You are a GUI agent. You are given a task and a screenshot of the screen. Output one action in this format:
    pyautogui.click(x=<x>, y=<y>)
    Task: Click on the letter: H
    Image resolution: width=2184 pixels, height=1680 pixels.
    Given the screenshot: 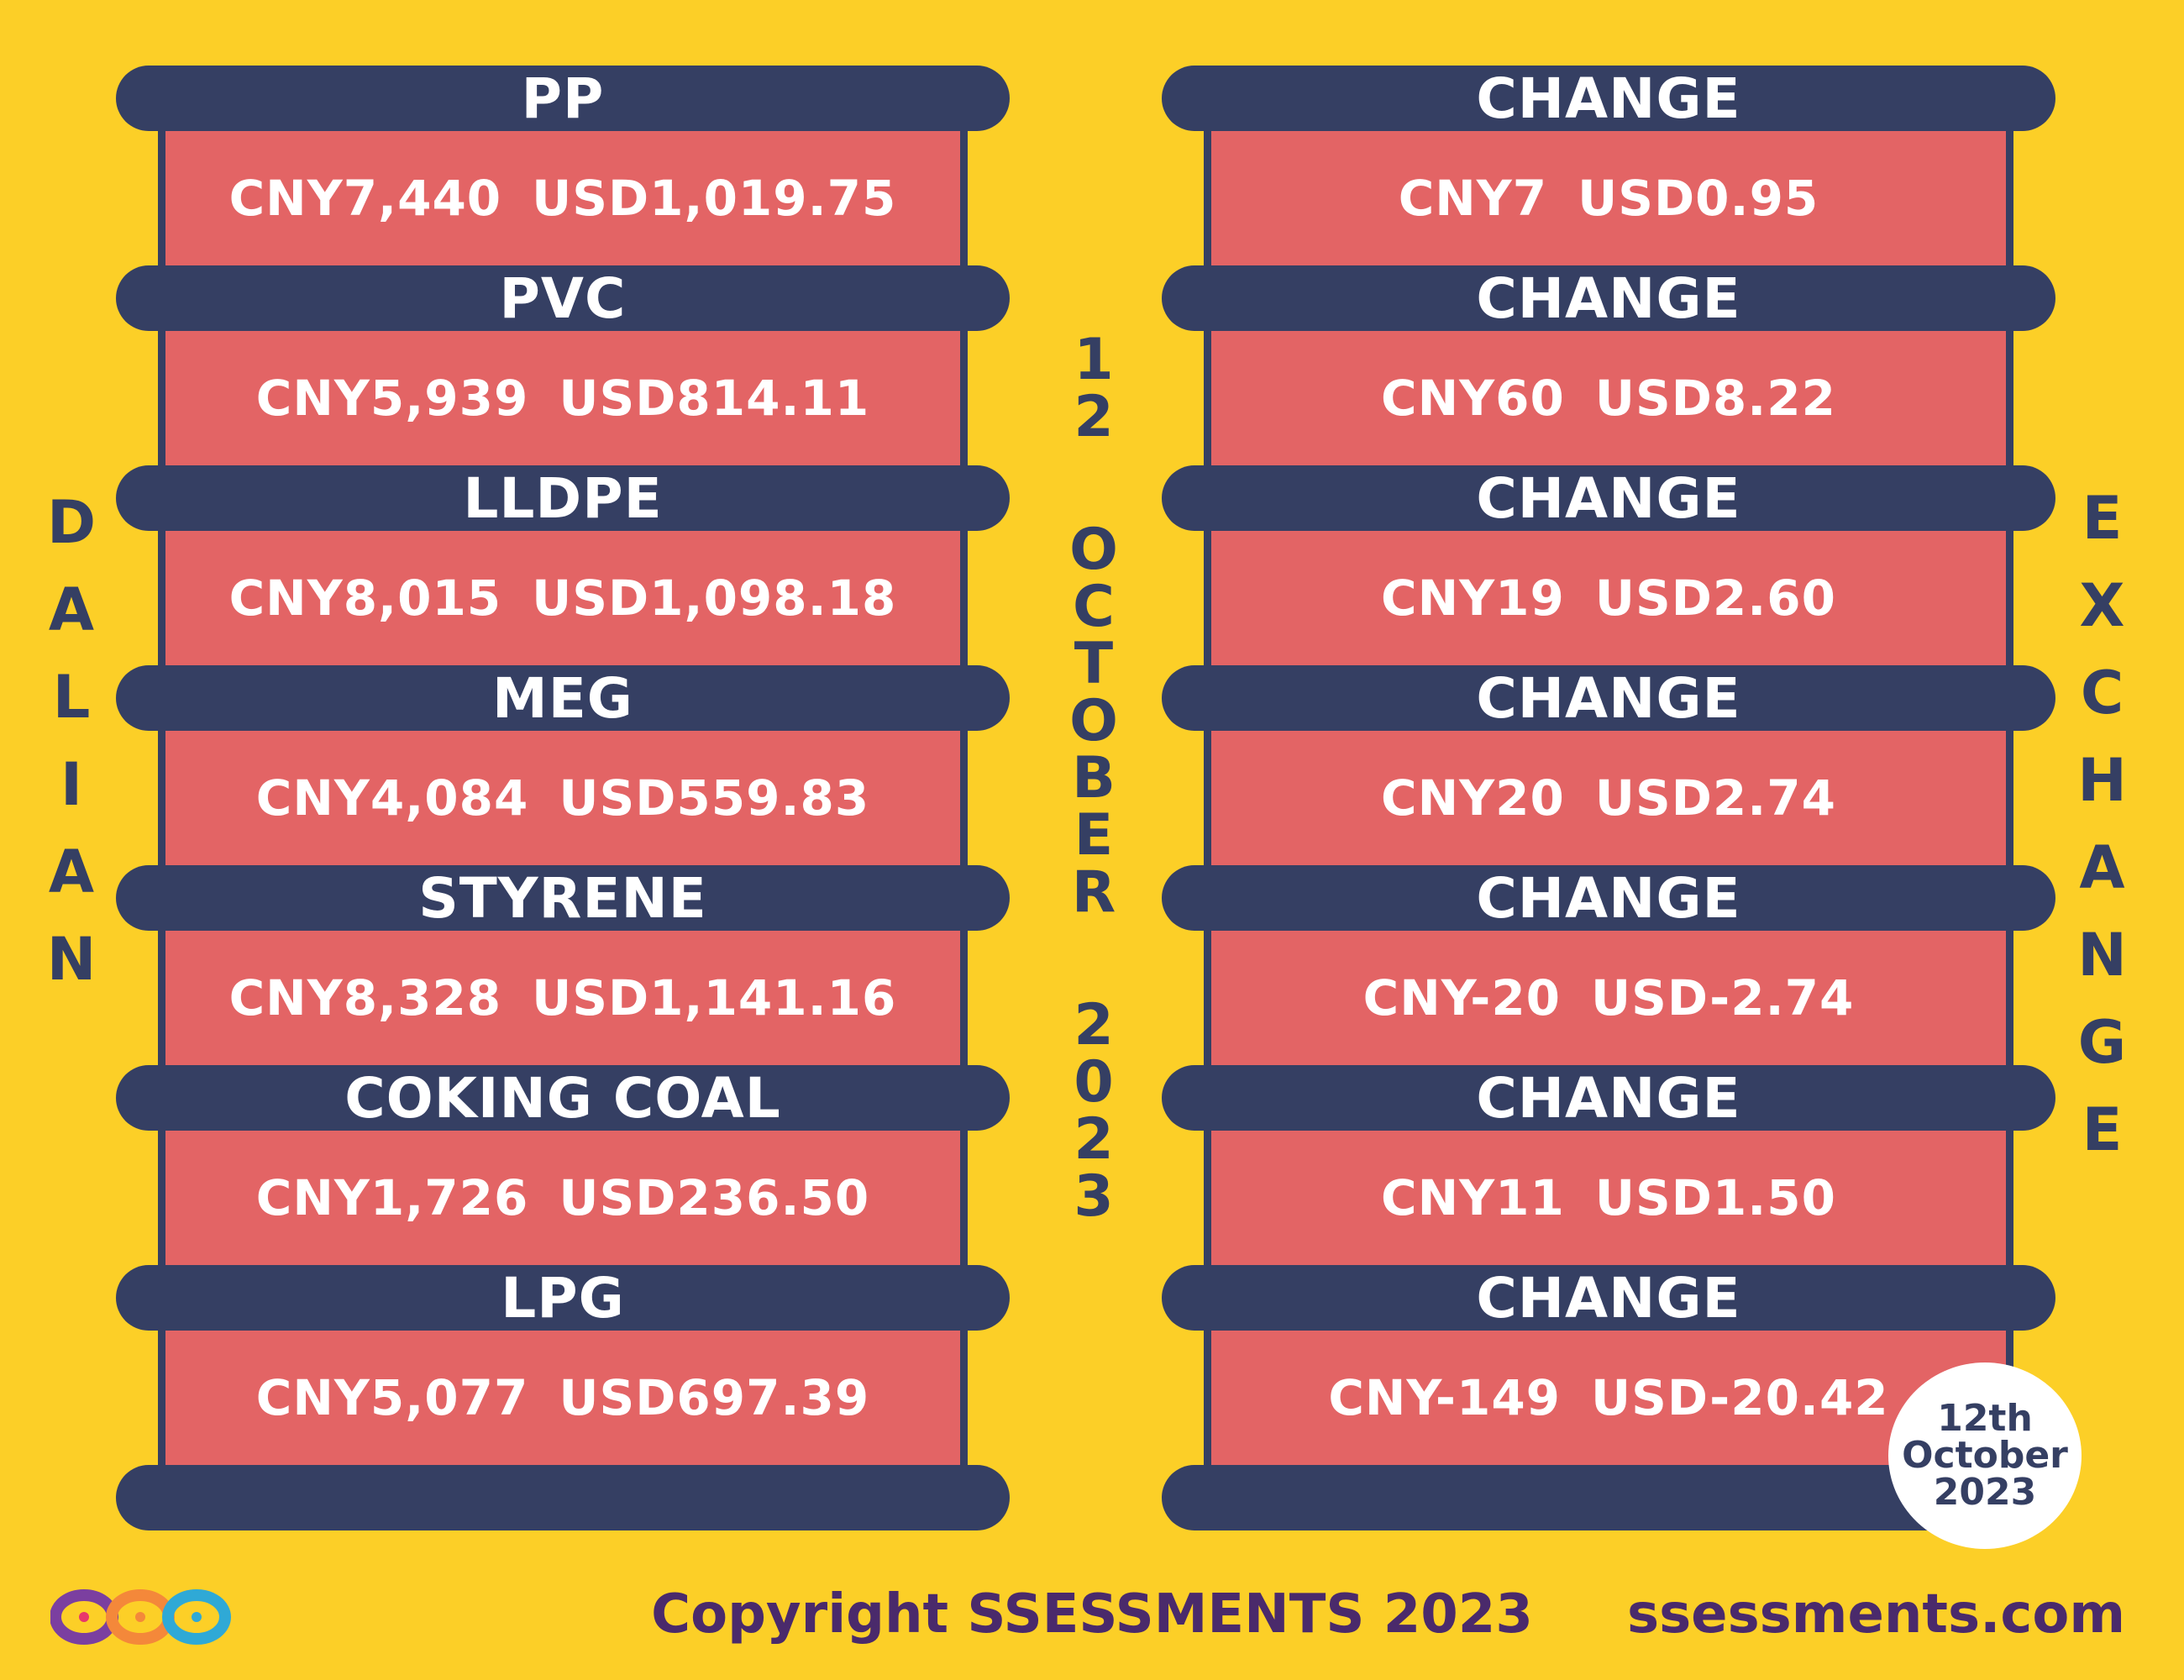 What is the action you would take?
    pyautogui.click(x=2102, y=780)
    